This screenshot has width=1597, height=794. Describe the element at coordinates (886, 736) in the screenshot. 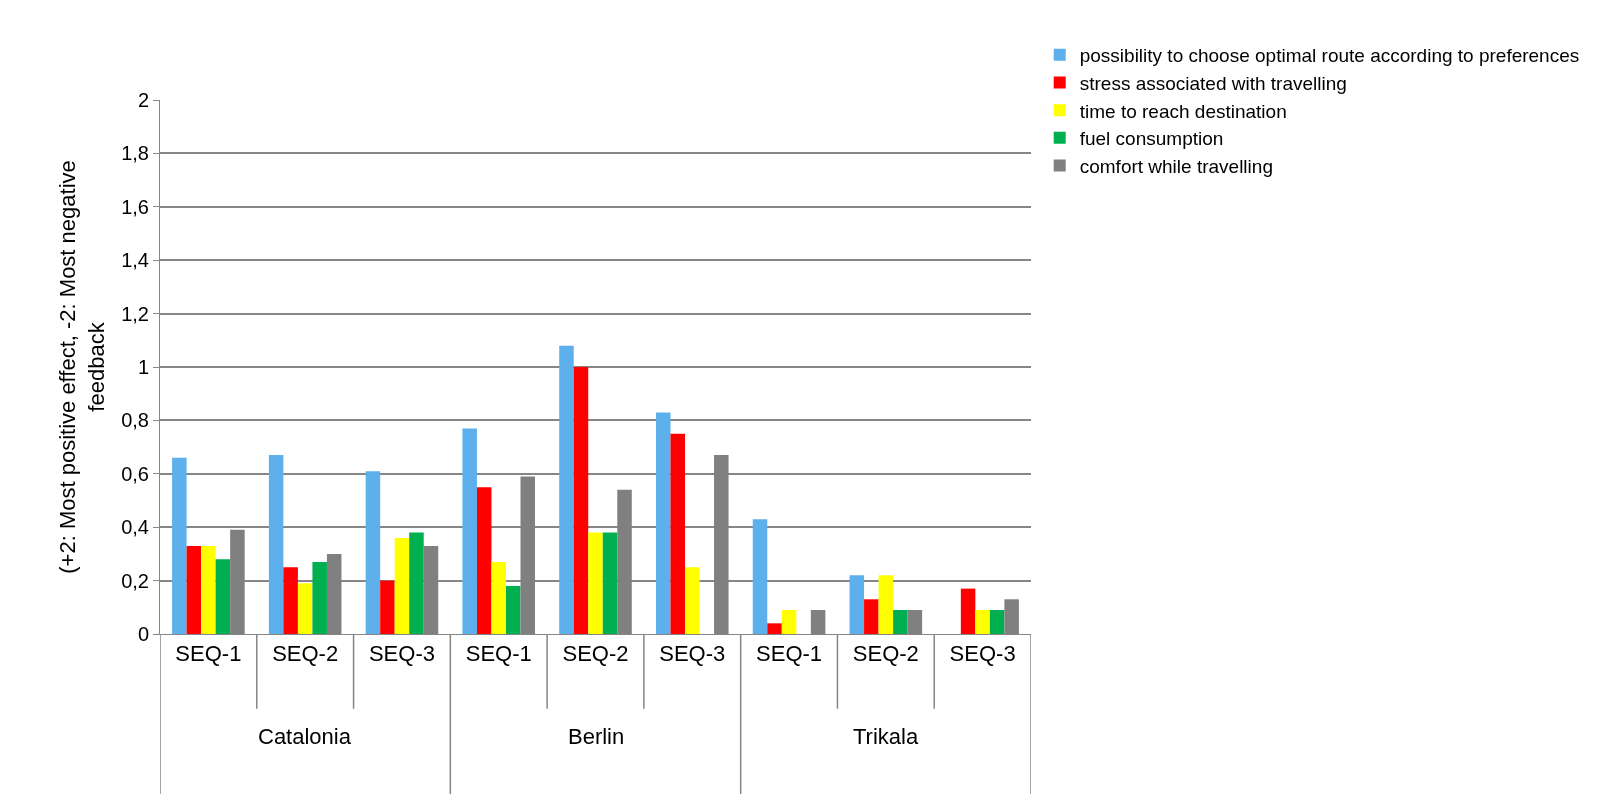

I see `text: Trikala` at that location.